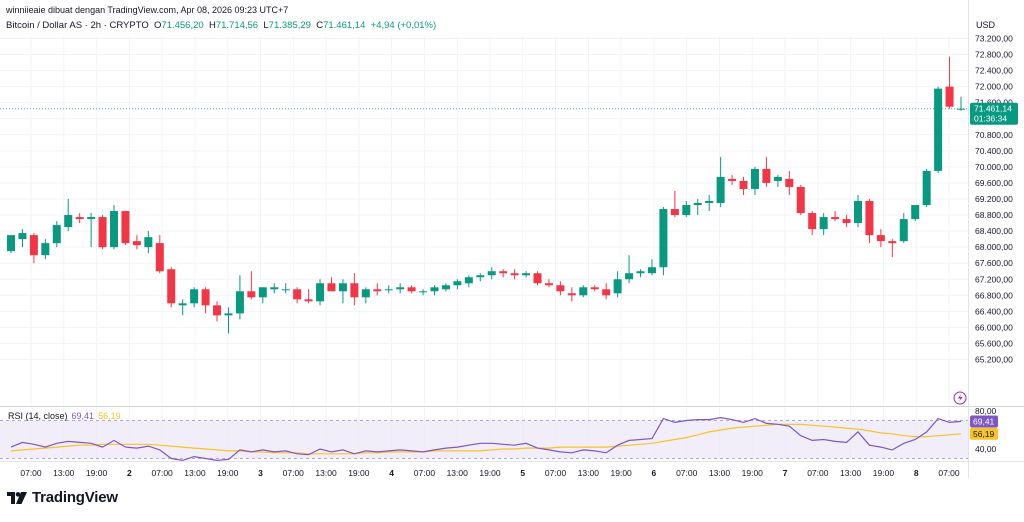 The height and width of the screenshot is (522, 1024). What do you see at coordinates (77, 25) in the screenshot?
I see `symbol-label: Bitcoin / Dollar AS · 2h · CRYPTO` at bounding box center [77, 25].